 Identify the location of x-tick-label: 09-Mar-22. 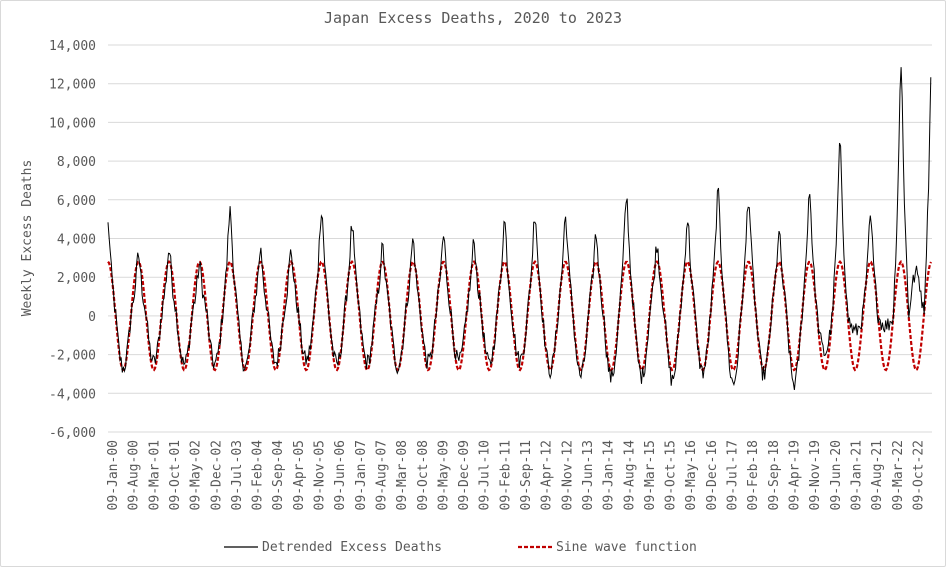
(898, 475).